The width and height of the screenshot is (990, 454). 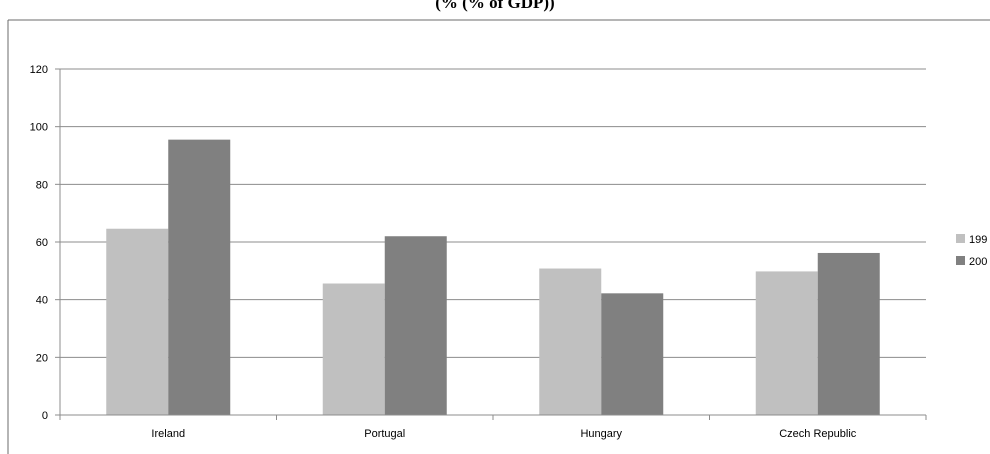 What do you see at coordinates (503, 434) in the screenshot?
I see `x-axis-categories: Ireland Portugal Hungary Czech Republic` at bounding box center [503, 434].